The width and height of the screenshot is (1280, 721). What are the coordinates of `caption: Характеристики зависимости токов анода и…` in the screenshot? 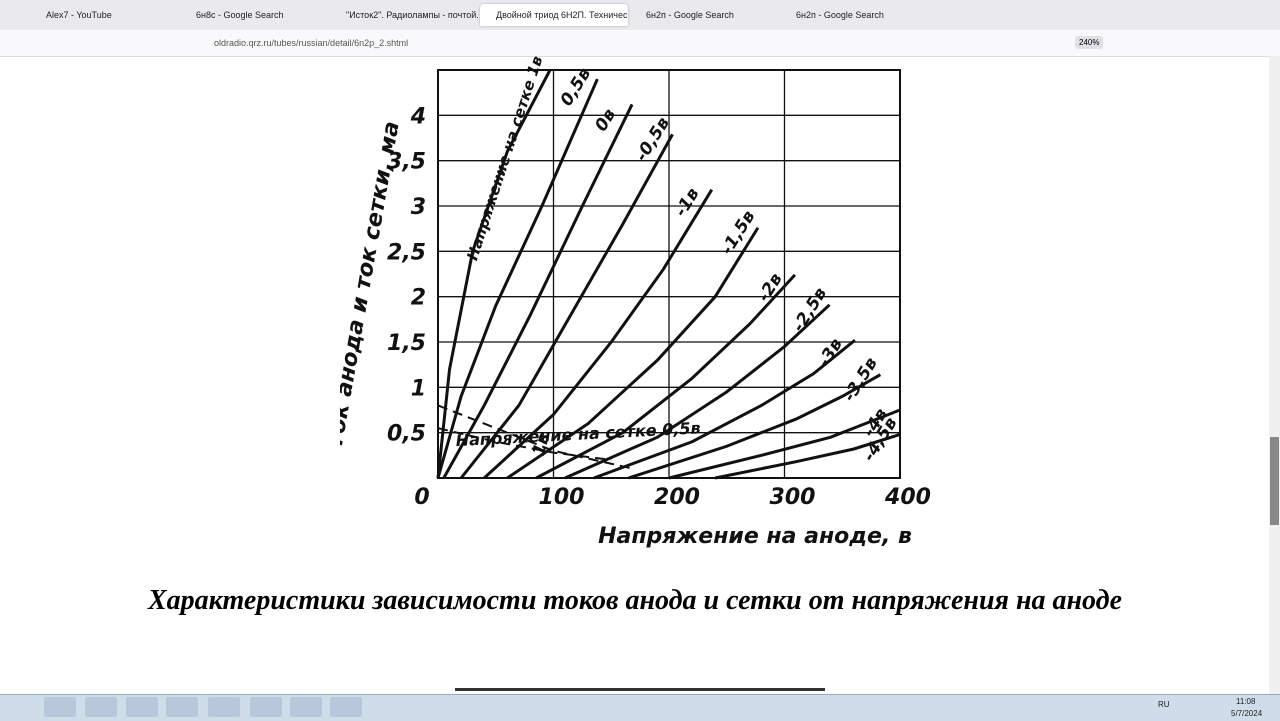 It's located at (634, 600).